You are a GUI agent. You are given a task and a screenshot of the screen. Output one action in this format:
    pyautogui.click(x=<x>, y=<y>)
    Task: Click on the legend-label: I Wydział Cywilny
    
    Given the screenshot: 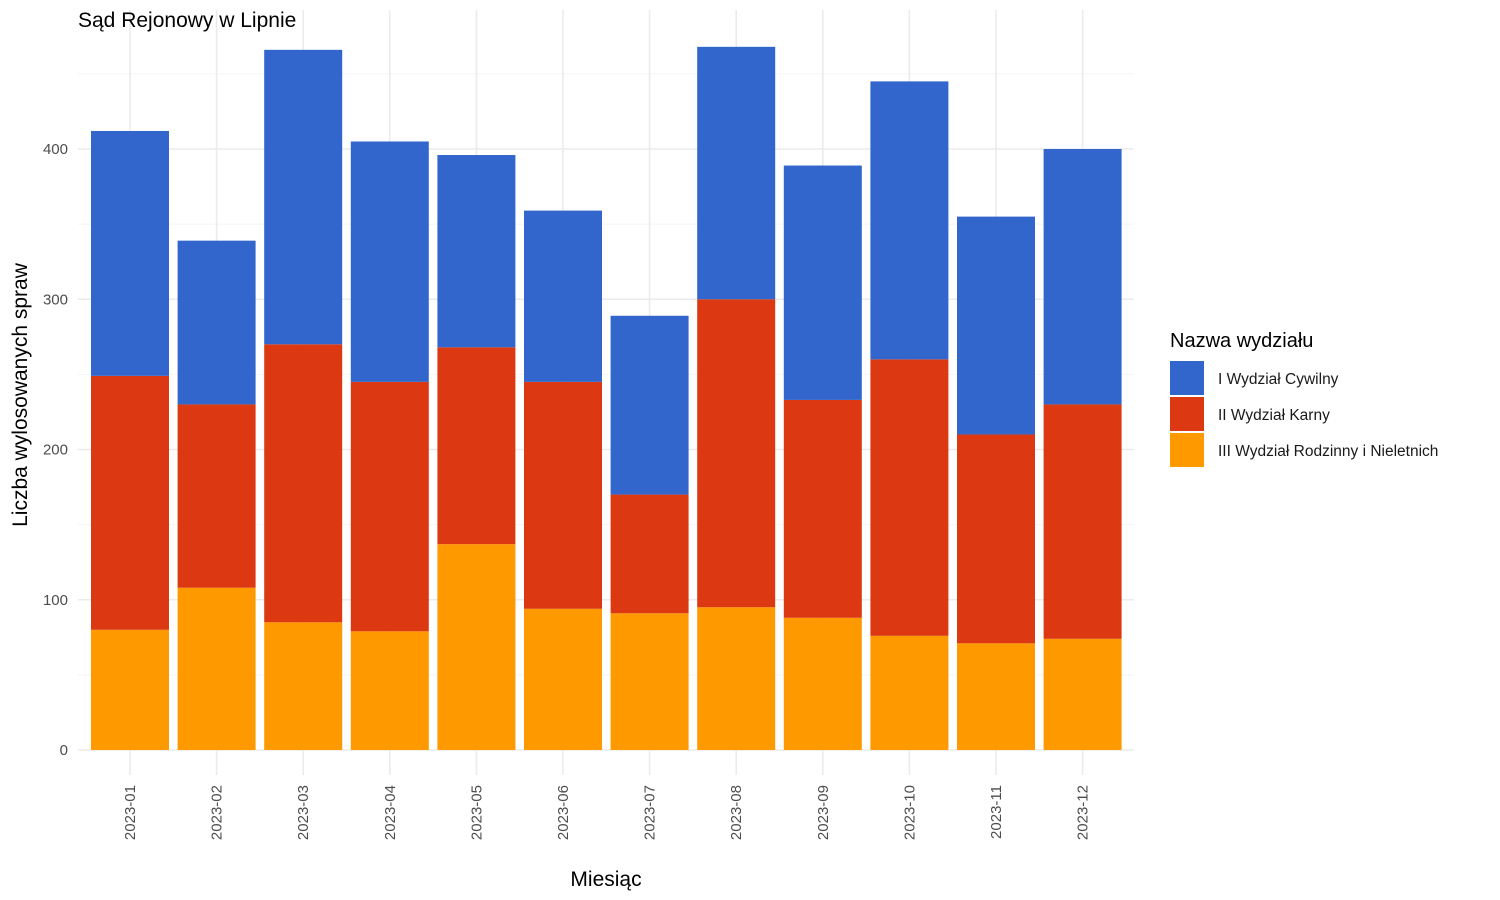 What is the action you would take?
    pyautogui.click(x=1278, y=379)
    